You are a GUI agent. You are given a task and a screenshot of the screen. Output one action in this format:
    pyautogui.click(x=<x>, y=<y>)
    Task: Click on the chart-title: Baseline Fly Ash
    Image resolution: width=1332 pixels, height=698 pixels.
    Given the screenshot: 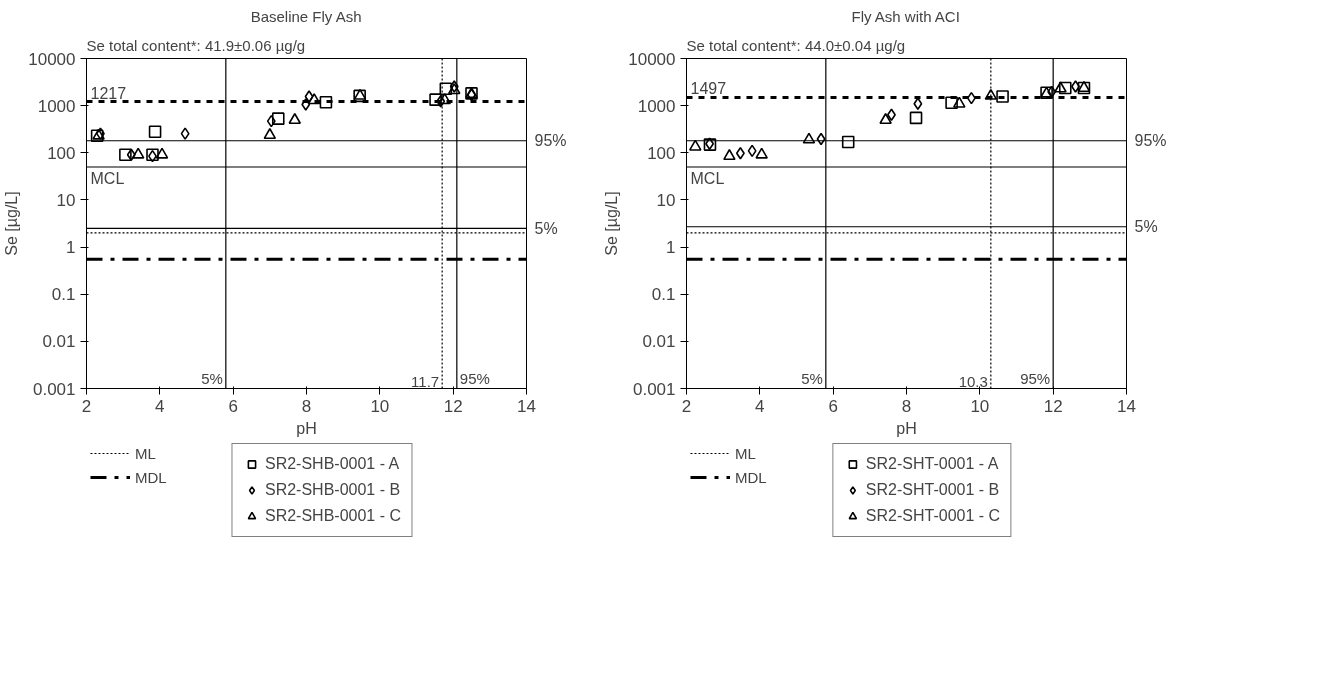 What is the action you would take?
    pyautogui.click(x=306, y=16)
    